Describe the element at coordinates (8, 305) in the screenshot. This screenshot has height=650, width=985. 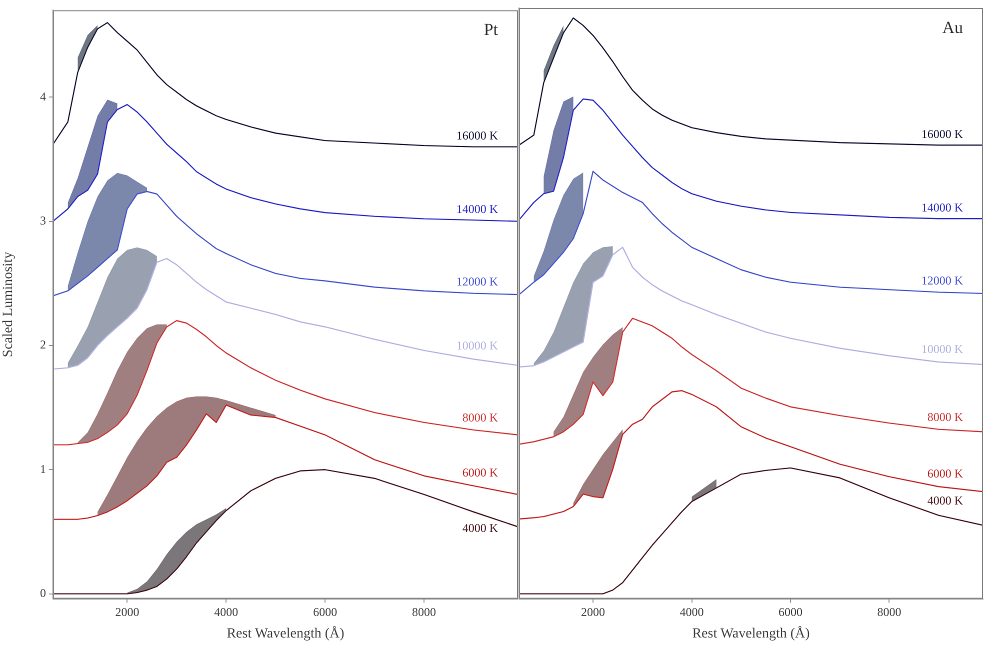
I see `y-axis-title: Scaled Luminosity` at that location.